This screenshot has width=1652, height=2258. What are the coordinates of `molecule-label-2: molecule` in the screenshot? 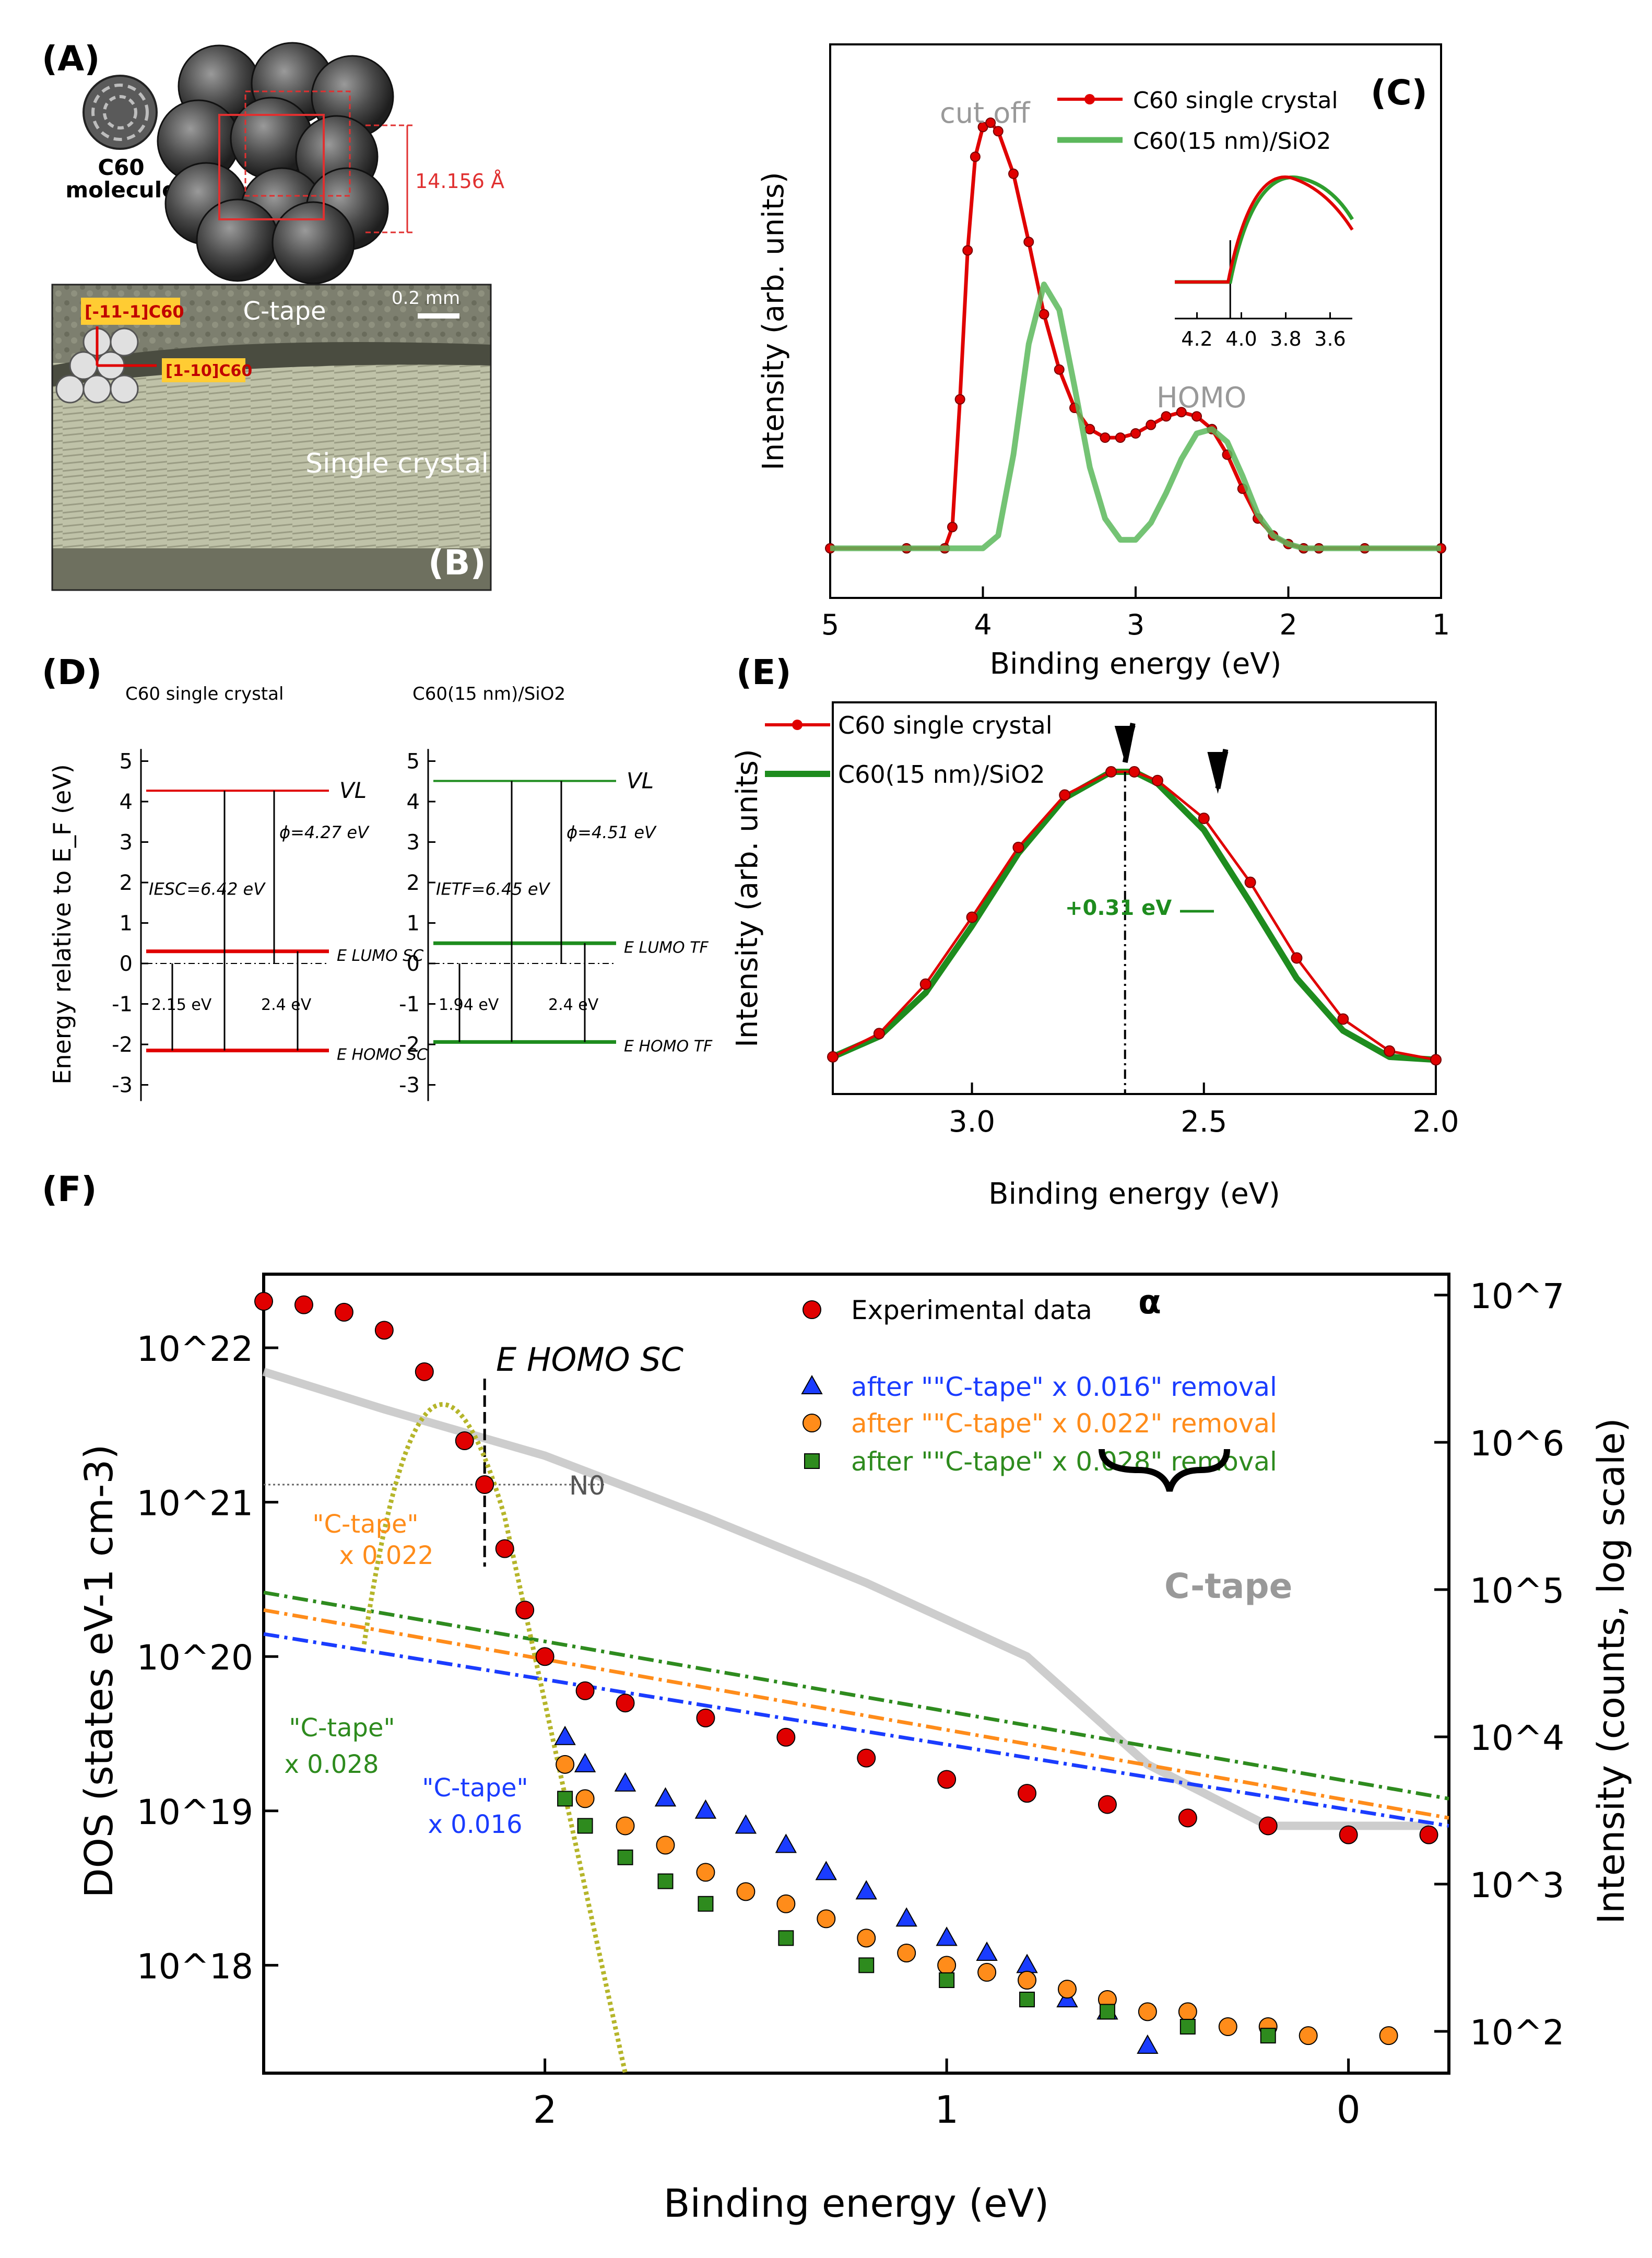 It's located at (121, 190).